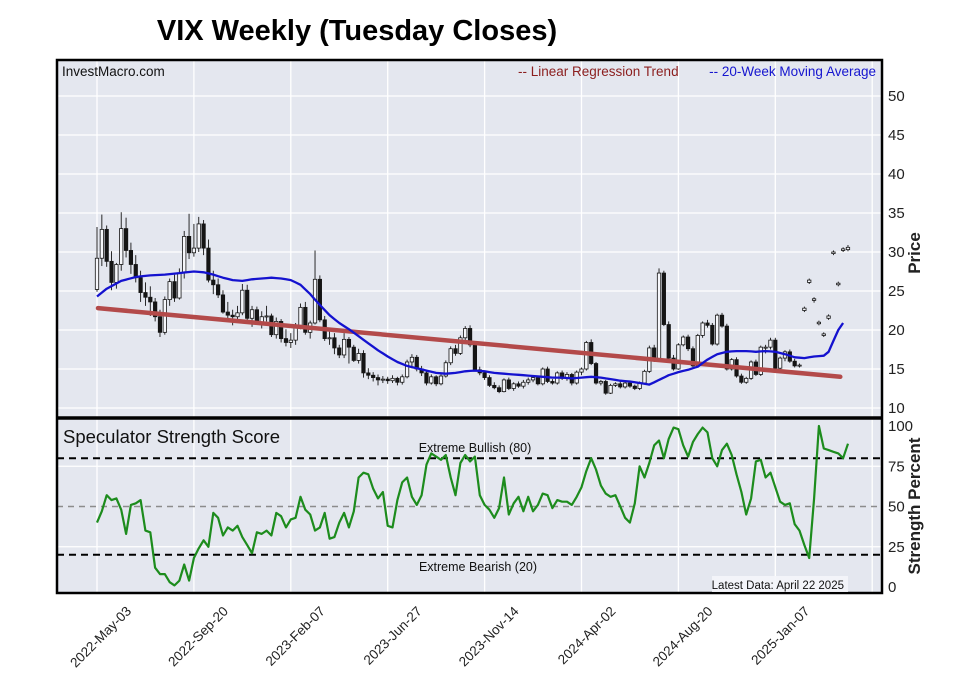 The width and height of the screenshot is (957, 699). What do you see at coordinates (892, 587) in the screenshot?
I see `strength-tick-label: 0` at bounding box center [892, 587].